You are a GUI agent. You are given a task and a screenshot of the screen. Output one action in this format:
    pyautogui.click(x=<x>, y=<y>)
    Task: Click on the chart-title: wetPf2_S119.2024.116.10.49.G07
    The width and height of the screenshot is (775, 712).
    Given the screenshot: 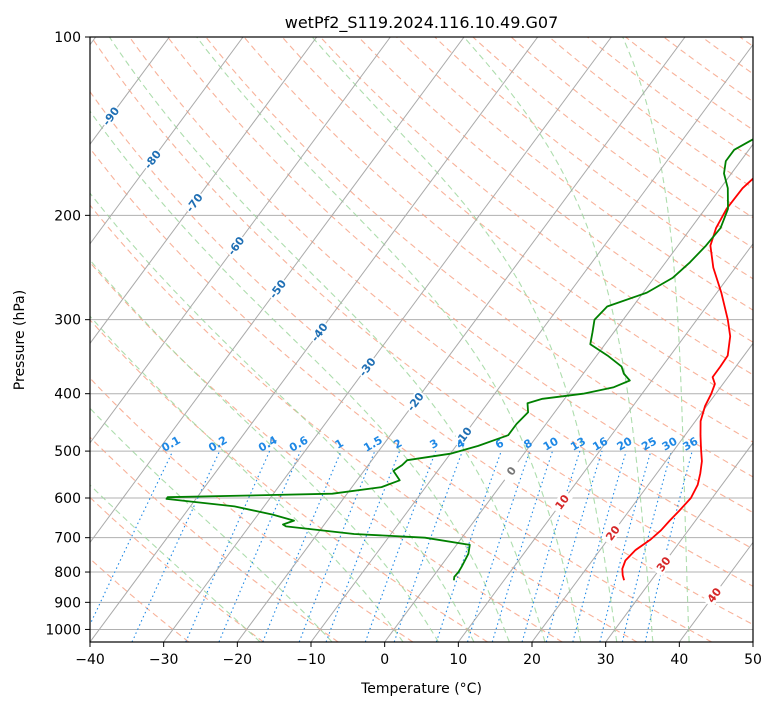 What is the action you would take?
    pyautogui.click(x=422, y=23)
    